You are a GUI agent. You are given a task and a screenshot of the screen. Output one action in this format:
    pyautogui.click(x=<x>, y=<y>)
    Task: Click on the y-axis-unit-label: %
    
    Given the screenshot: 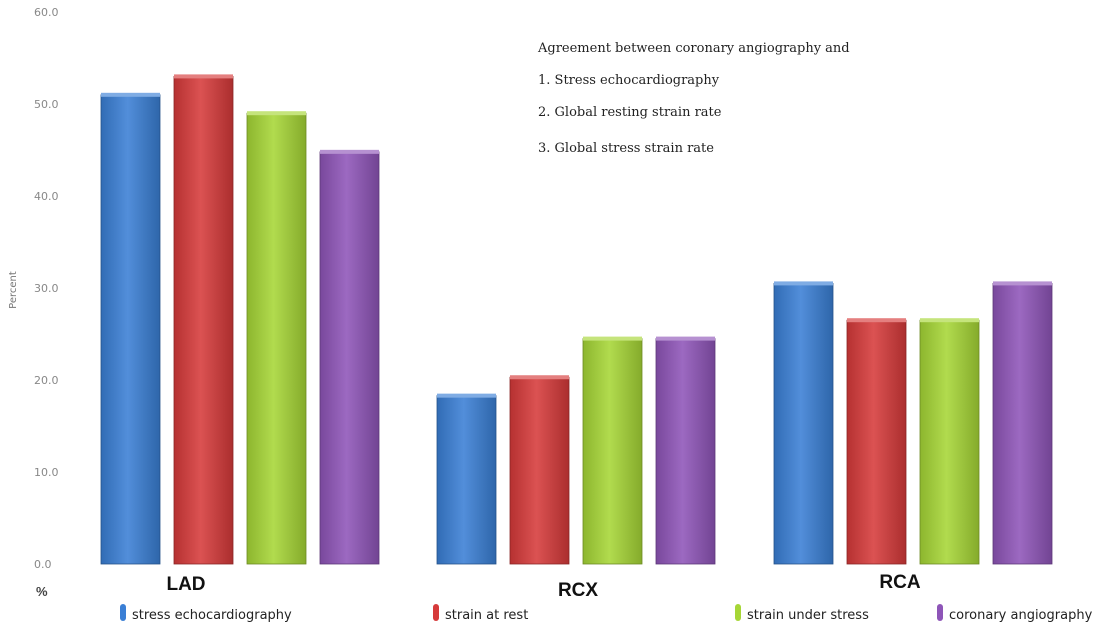 What is the action you would take?
    pyautogui.click(x=42, y=591)
    